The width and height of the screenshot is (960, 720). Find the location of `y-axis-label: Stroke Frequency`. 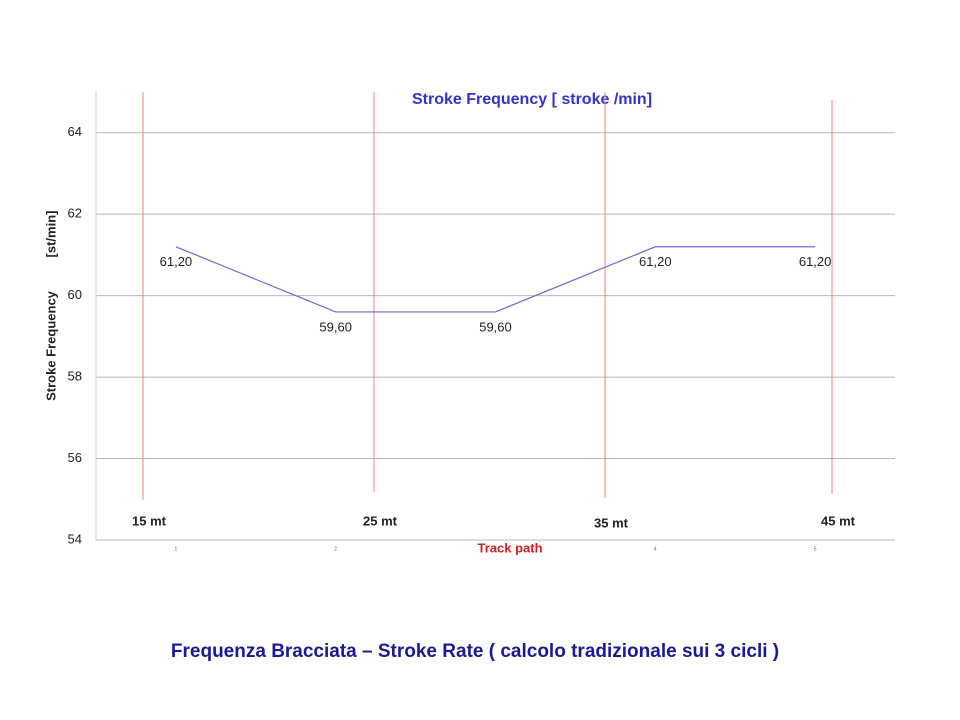

y-axis-label: Stroke Frequency is located at coordinates (50, 345).